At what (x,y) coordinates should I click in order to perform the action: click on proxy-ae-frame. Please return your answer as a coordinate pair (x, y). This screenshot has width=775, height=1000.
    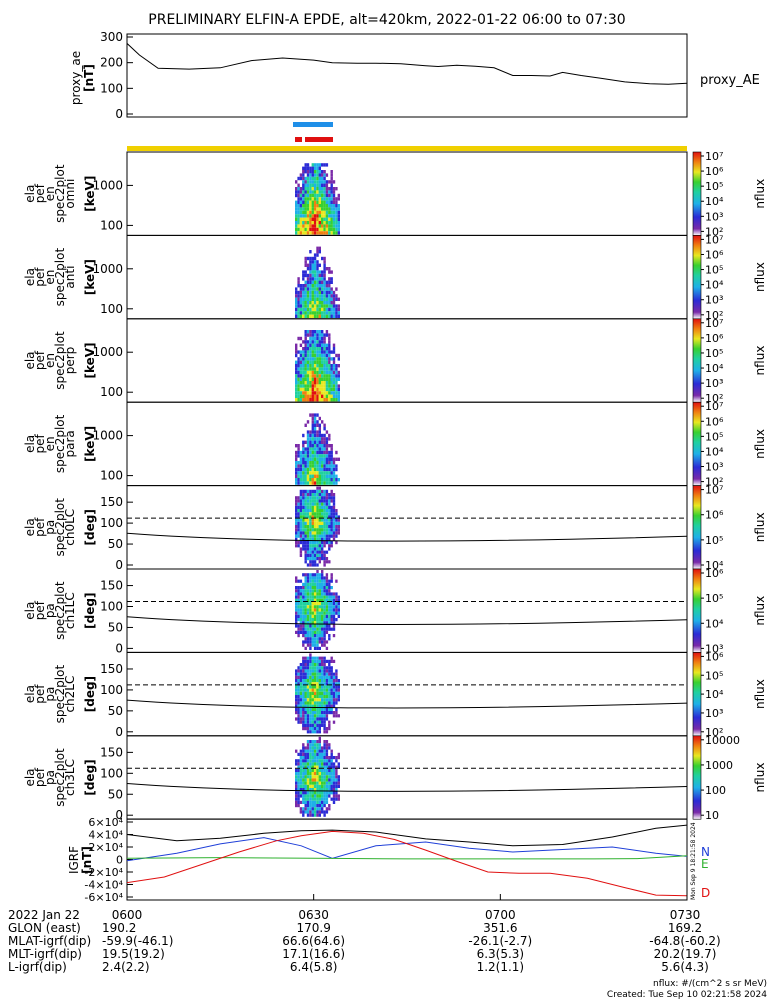
    Looking at the image, I should click on (407, 75).